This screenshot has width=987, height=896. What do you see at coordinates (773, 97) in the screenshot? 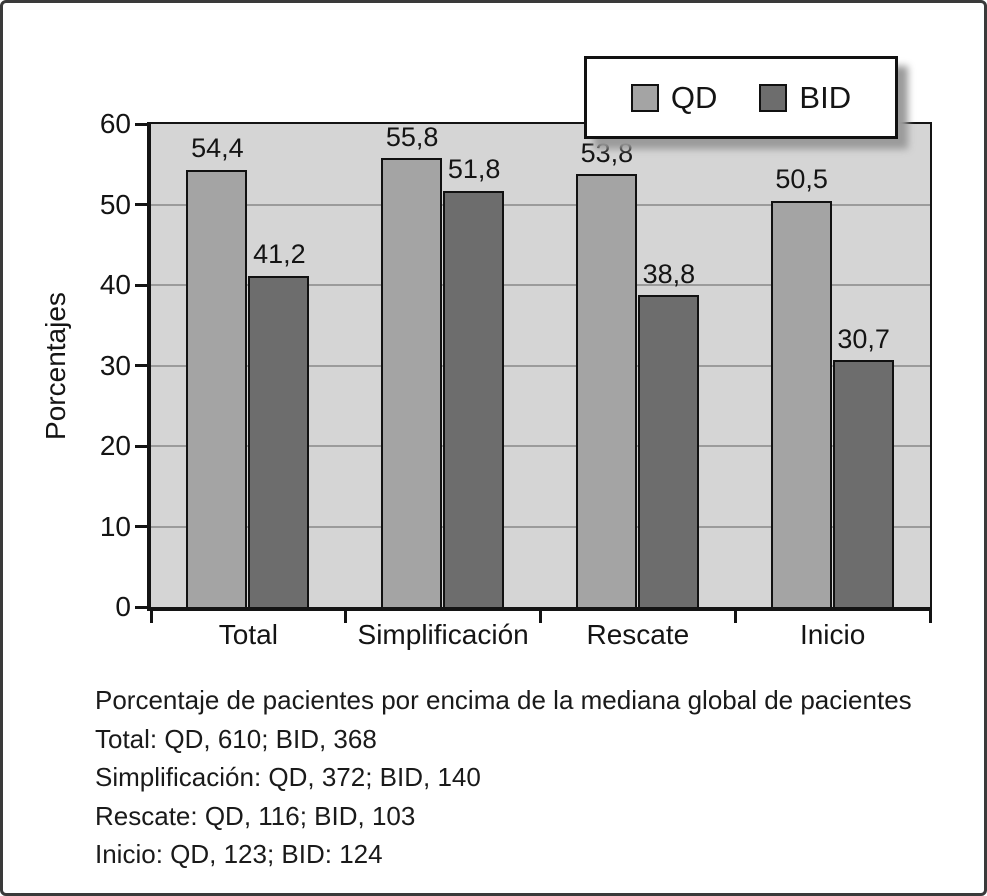
I see `legend-swatch-bid` at bounding box center [773, 97].